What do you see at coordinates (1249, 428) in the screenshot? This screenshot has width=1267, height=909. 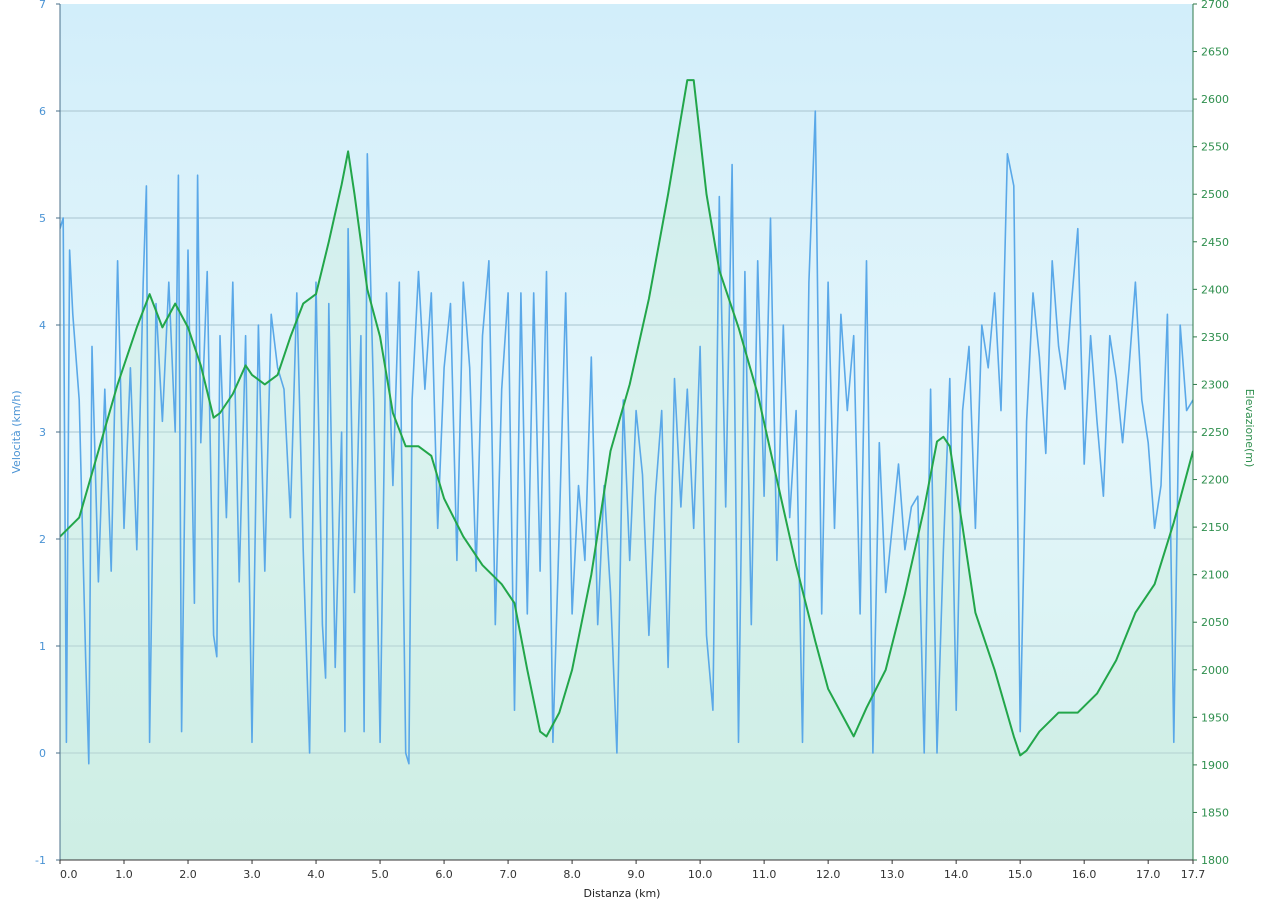 I see `y-right-axis-label: Elevazione(m)` at bounding box center [1249, 428].